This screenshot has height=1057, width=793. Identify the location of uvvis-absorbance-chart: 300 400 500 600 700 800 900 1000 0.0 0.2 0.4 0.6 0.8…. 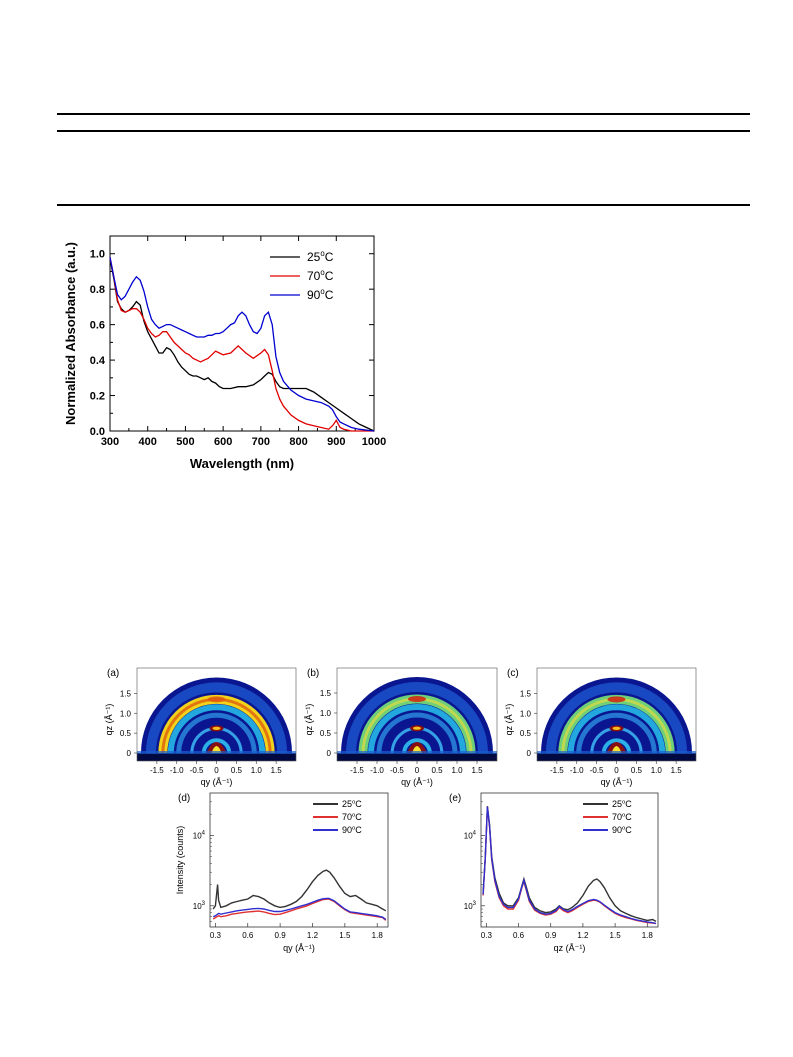
(224, 353).